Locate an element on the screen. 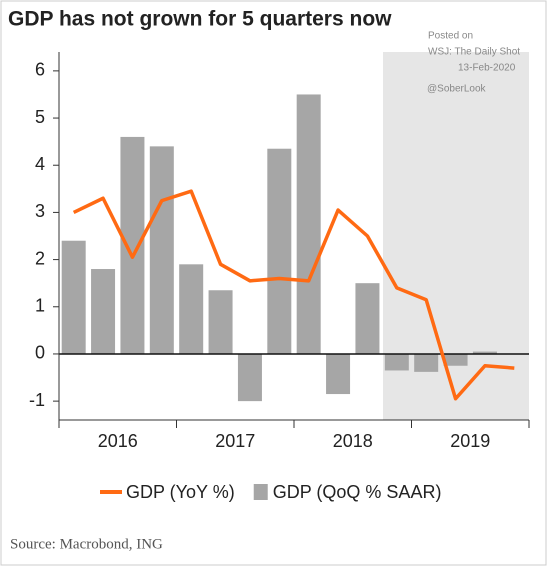 This screenshot has height=566, width=547. watermark: Posted on is located at coordinates (450, 36).